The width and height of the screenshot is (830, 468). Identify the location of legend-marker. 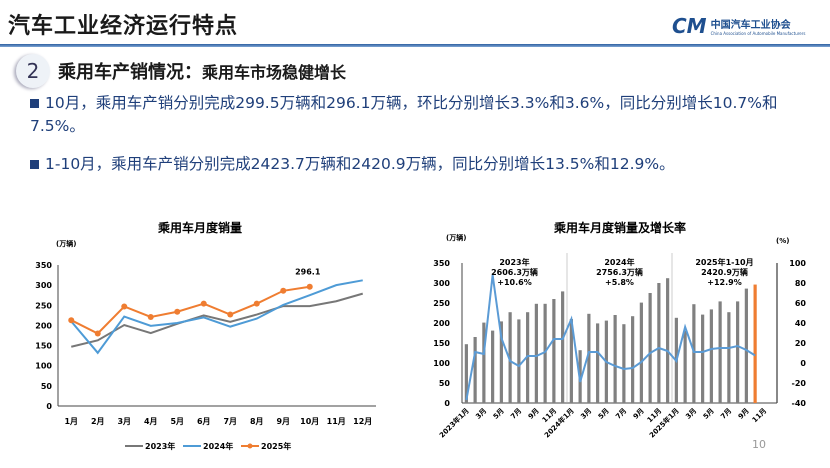
(250, 446).